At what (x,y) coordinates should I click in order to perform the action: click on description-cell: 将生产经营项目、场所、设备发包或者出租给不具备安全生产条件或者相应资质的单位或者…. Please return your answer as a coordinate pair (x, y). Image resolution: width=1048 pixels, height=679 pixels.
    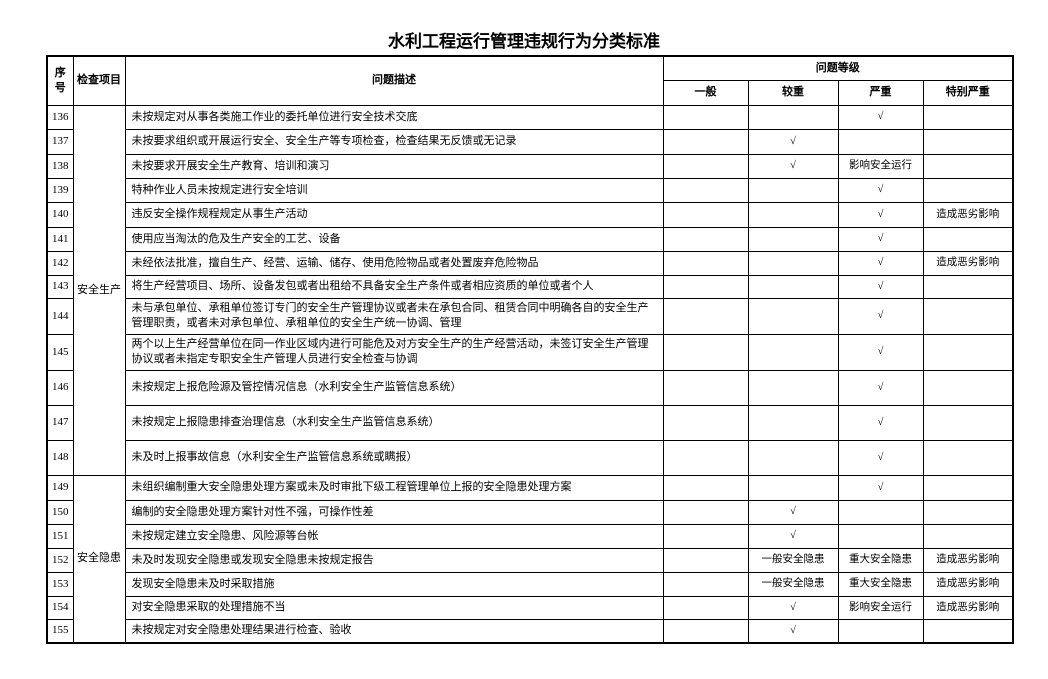
    Looking at the image, I should click on (394, 286).